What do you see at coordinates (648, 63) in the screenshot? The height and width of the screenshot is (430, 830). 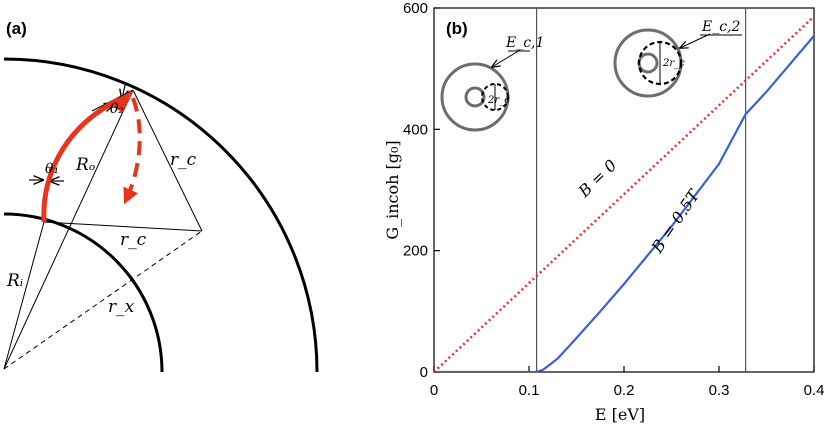 I see `inset2-inner-ring` at bounding box center [648, 63].